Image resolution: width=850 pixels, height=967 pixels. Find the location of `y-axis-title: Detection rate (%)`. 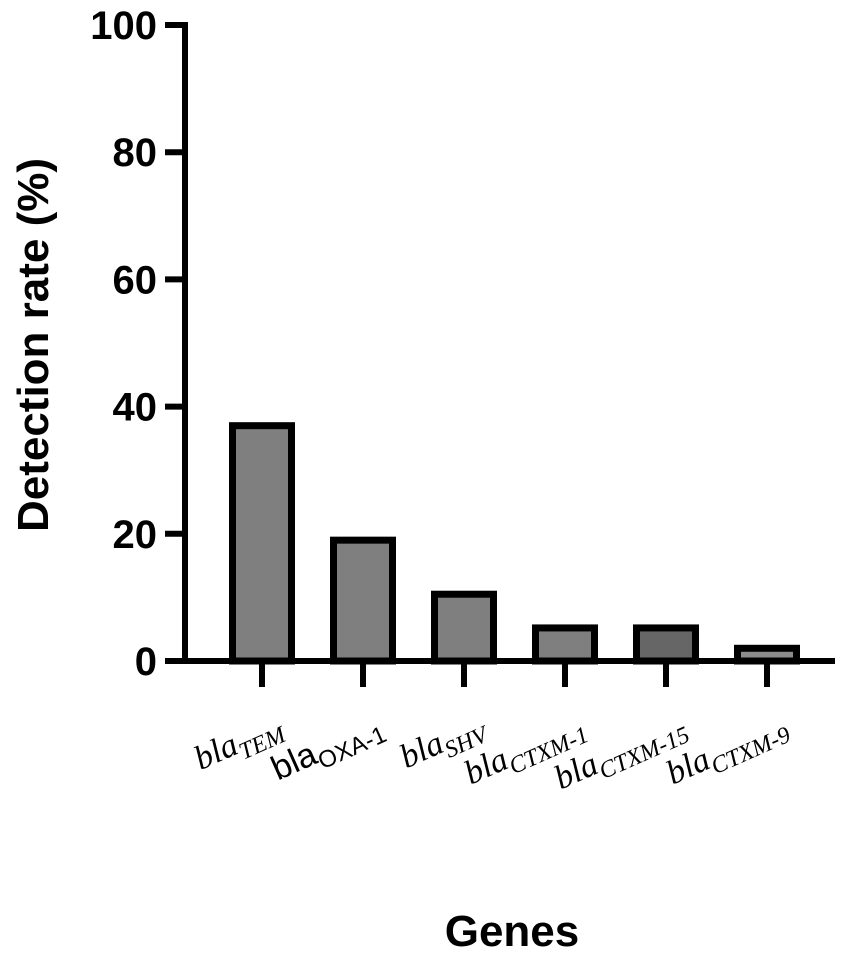

y-axis-title: Detection rate (%) is located at coordinates (33, 345).